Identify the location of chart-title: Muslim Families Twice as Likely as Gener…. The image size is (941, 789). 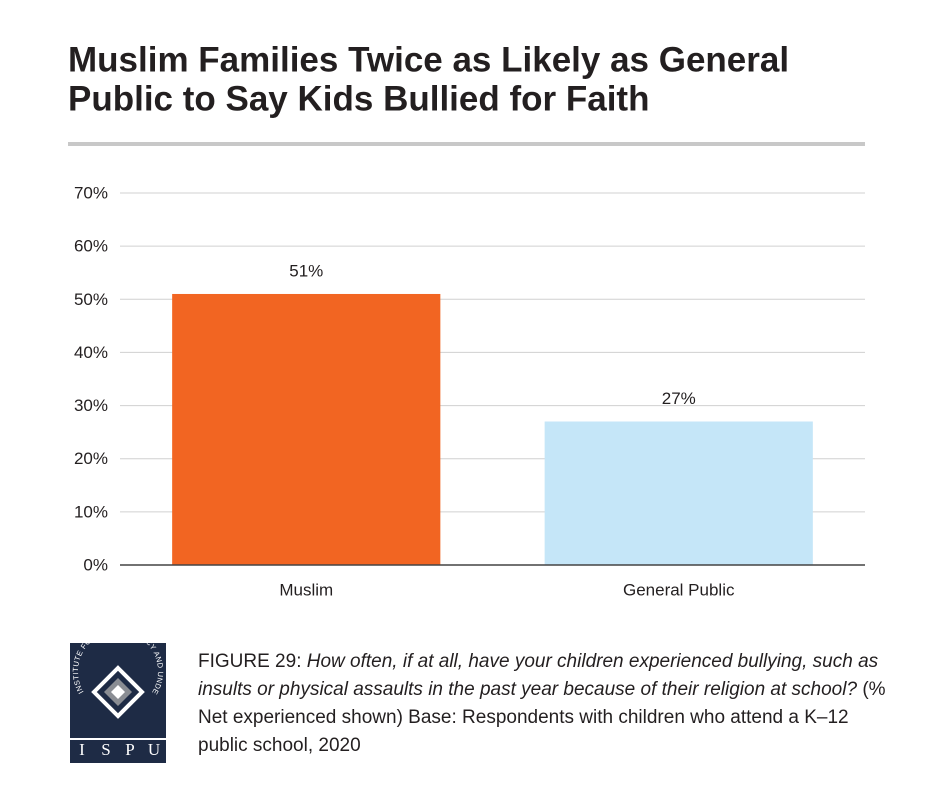
(428, 59).